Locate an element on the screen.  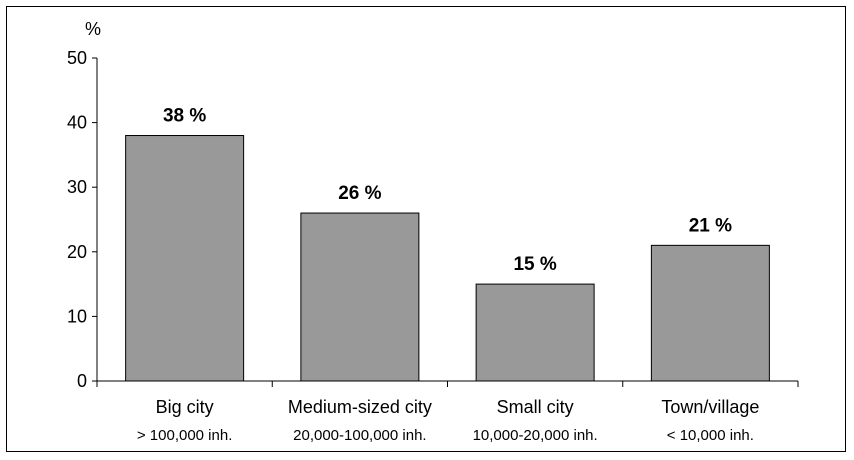
y-tick-label: 0 is located at coordinates (82, 381).